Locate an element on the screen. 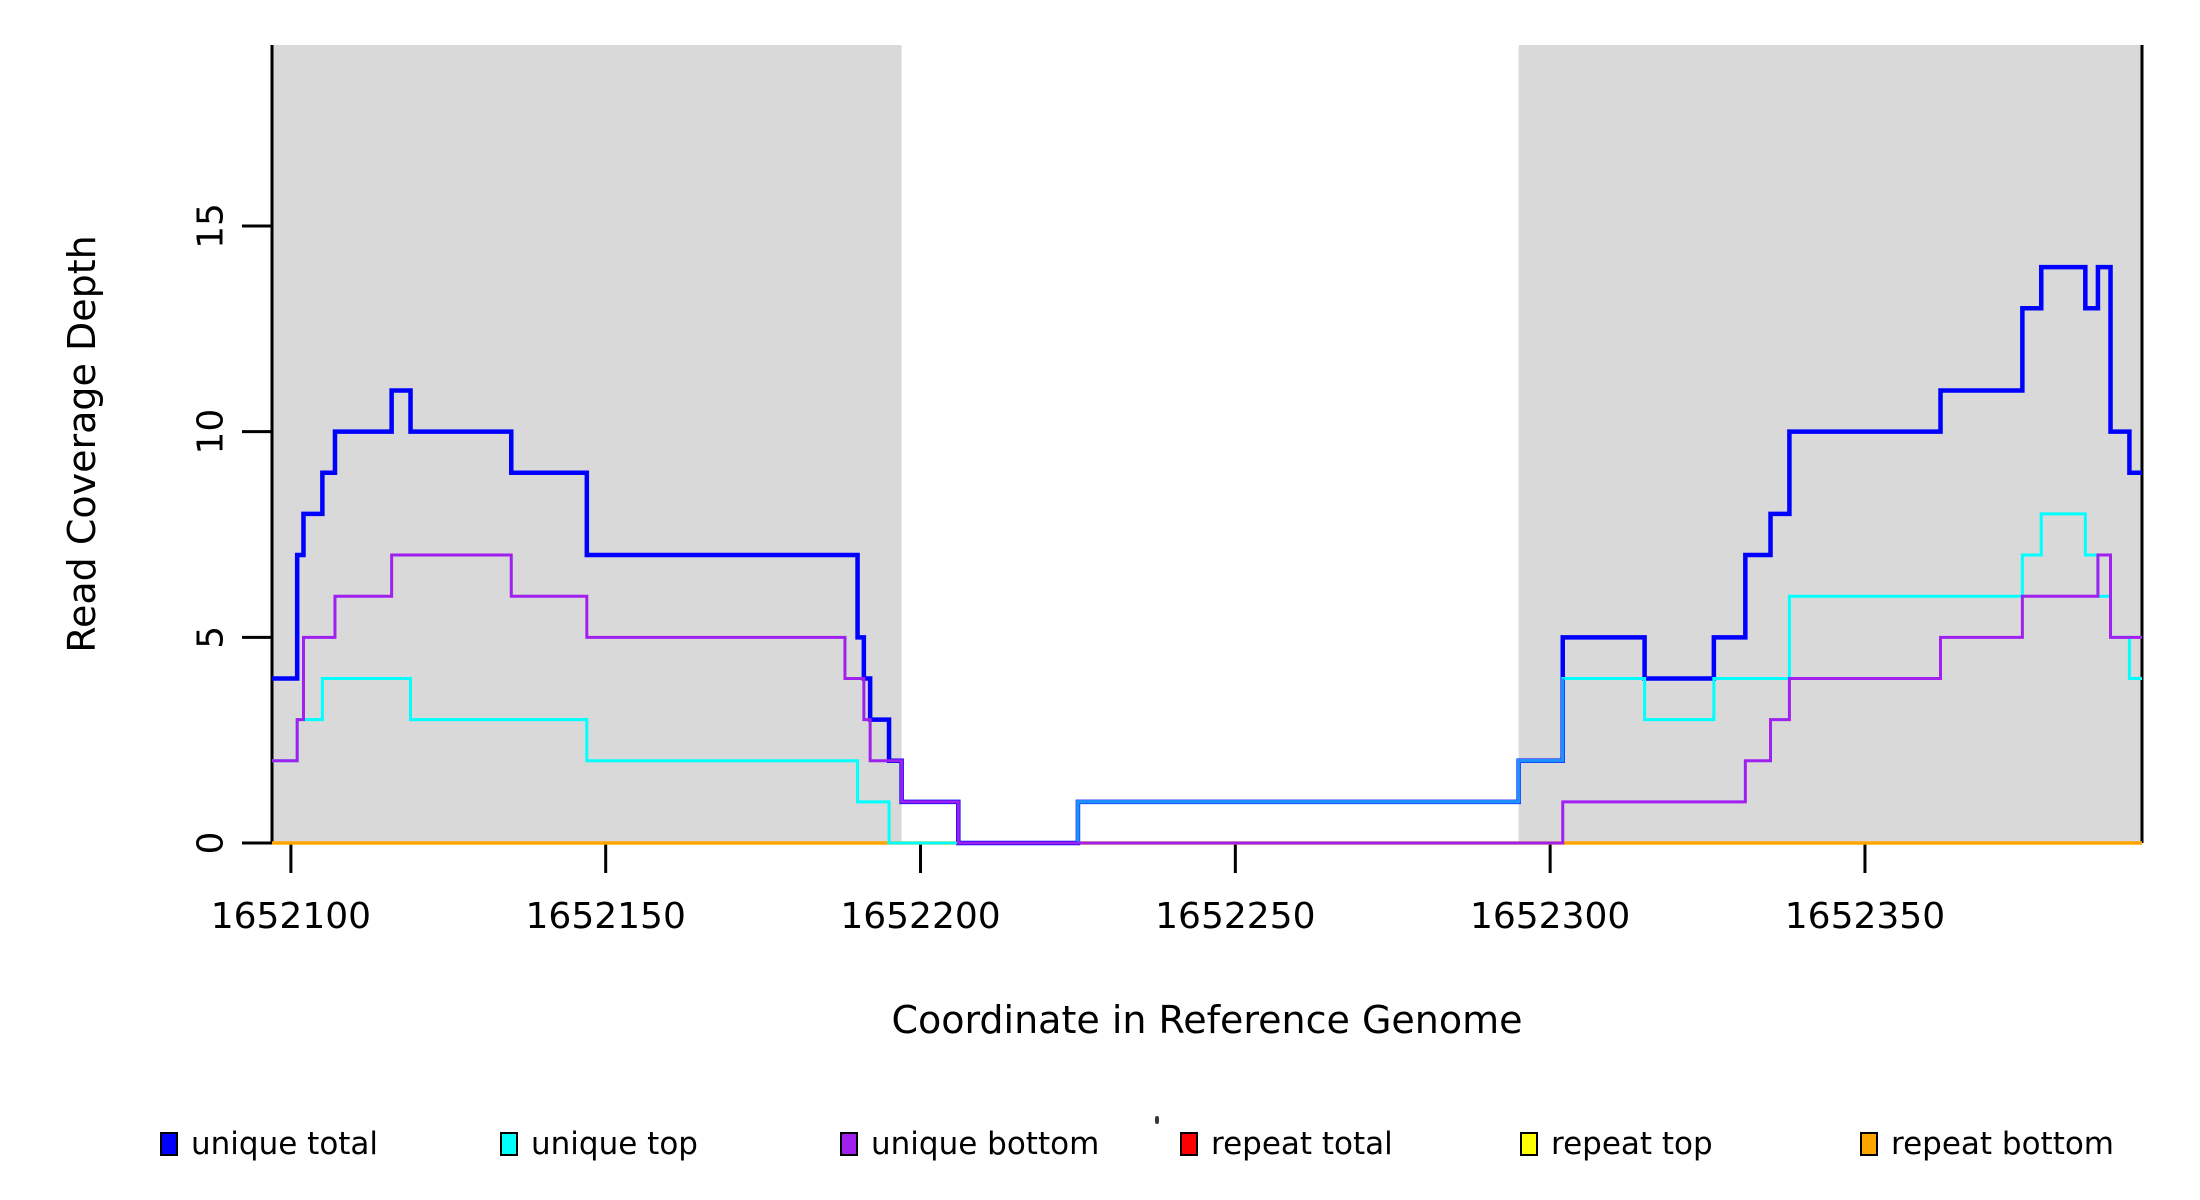  x-tick-label: 1652350 is located at coordinates (1865, 916).